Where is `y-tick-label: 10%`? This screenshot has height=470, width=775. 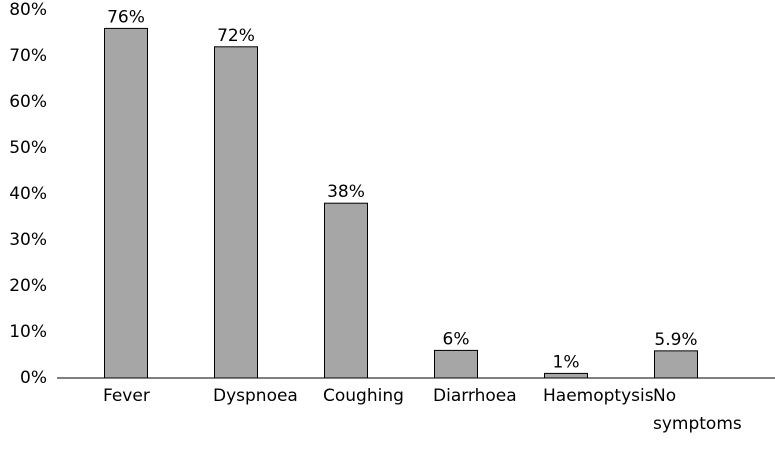
y-tick-label: 10% is located at coordinates (28, 332).